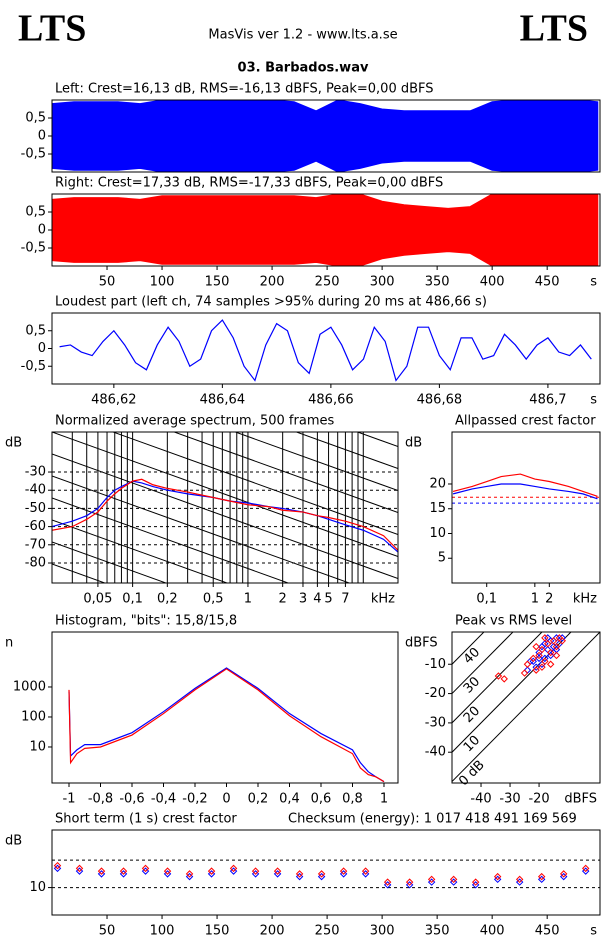 This screenshot has width=606, height=946. What do you see at coordinates (248, 599) in the screenshot?
I see `x-tick-label: 1` at bounding box center [248, 599].